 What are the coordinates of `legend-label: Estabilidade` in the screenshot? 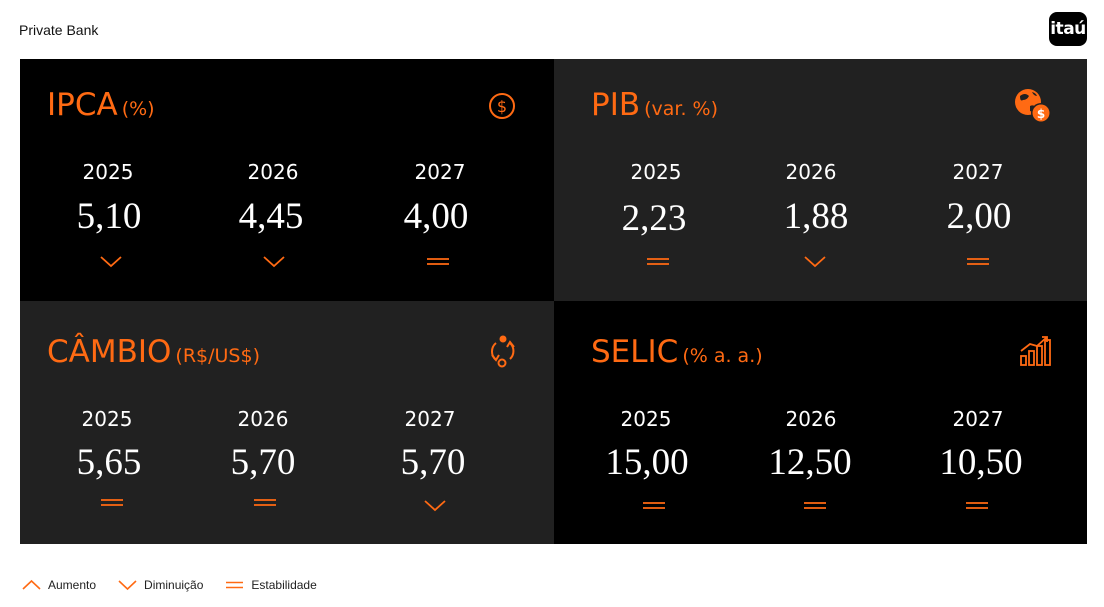 It's located at (284, 585).